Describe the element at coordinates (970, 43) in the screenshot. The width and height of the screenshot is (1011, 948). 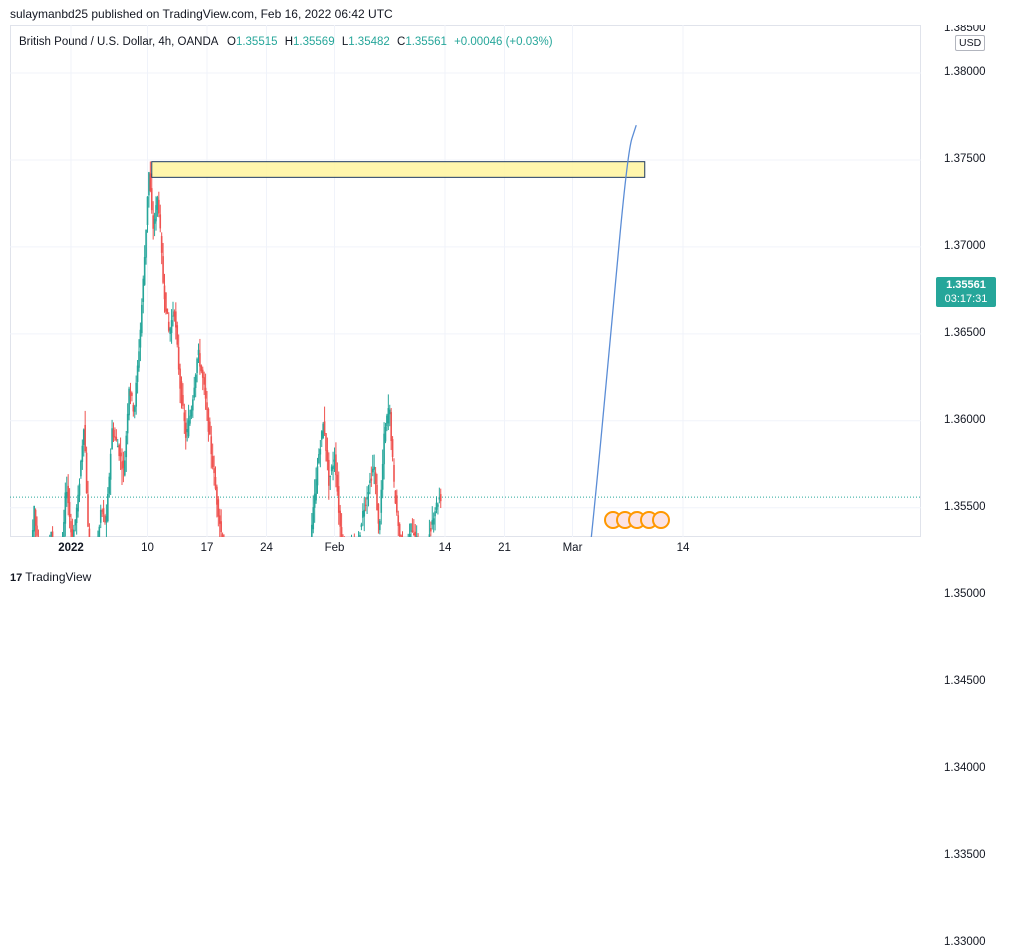
I see `currency-button: USD` at that location.